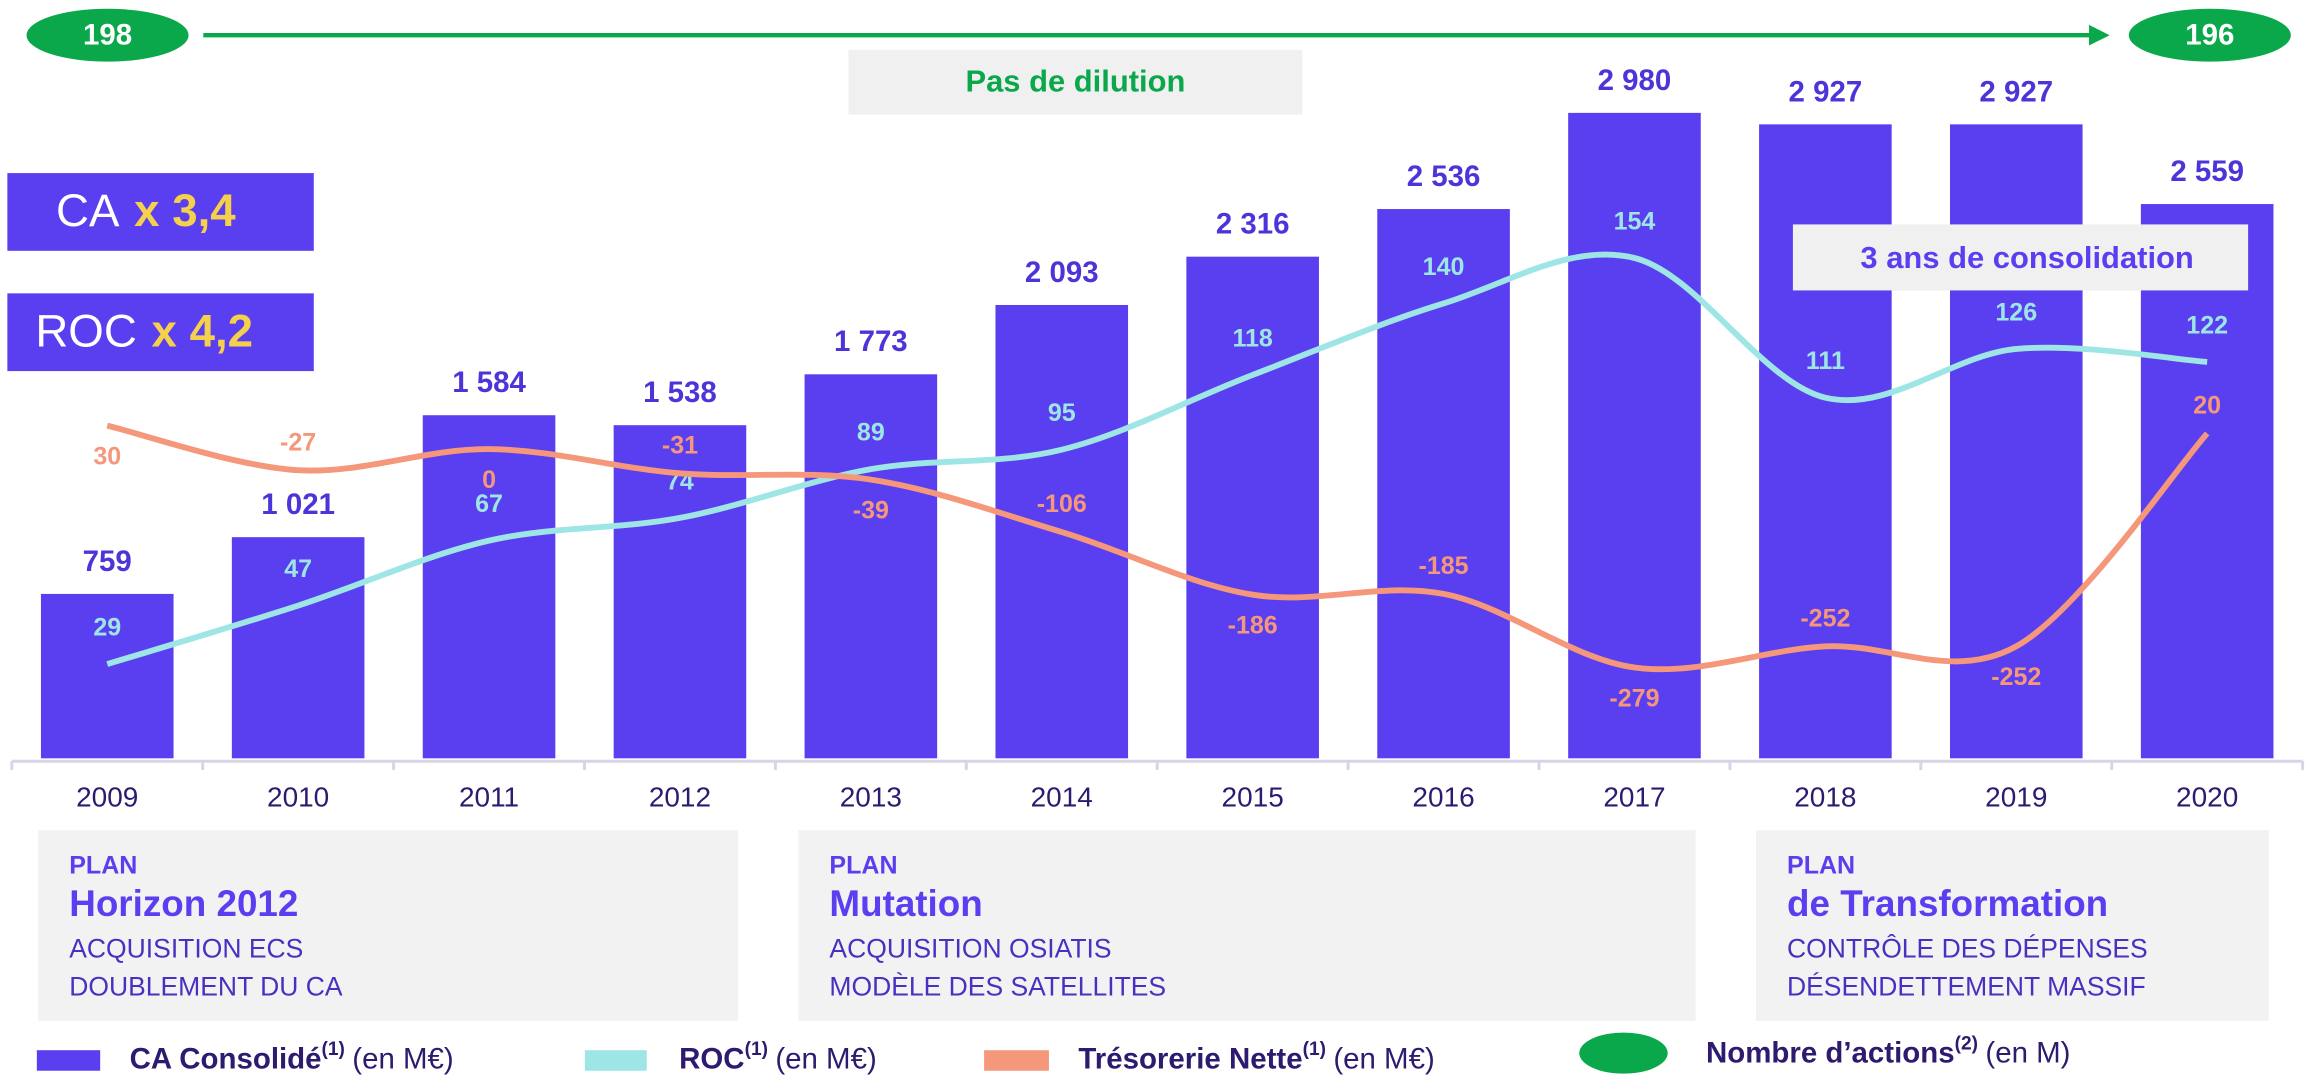 The width and height of the screenshot is (2310, 1081). What do you see at coordinates (2016, 797) in the screenshot?
I see `x-tick-label: 2019` at bounding box center [2016, 797].